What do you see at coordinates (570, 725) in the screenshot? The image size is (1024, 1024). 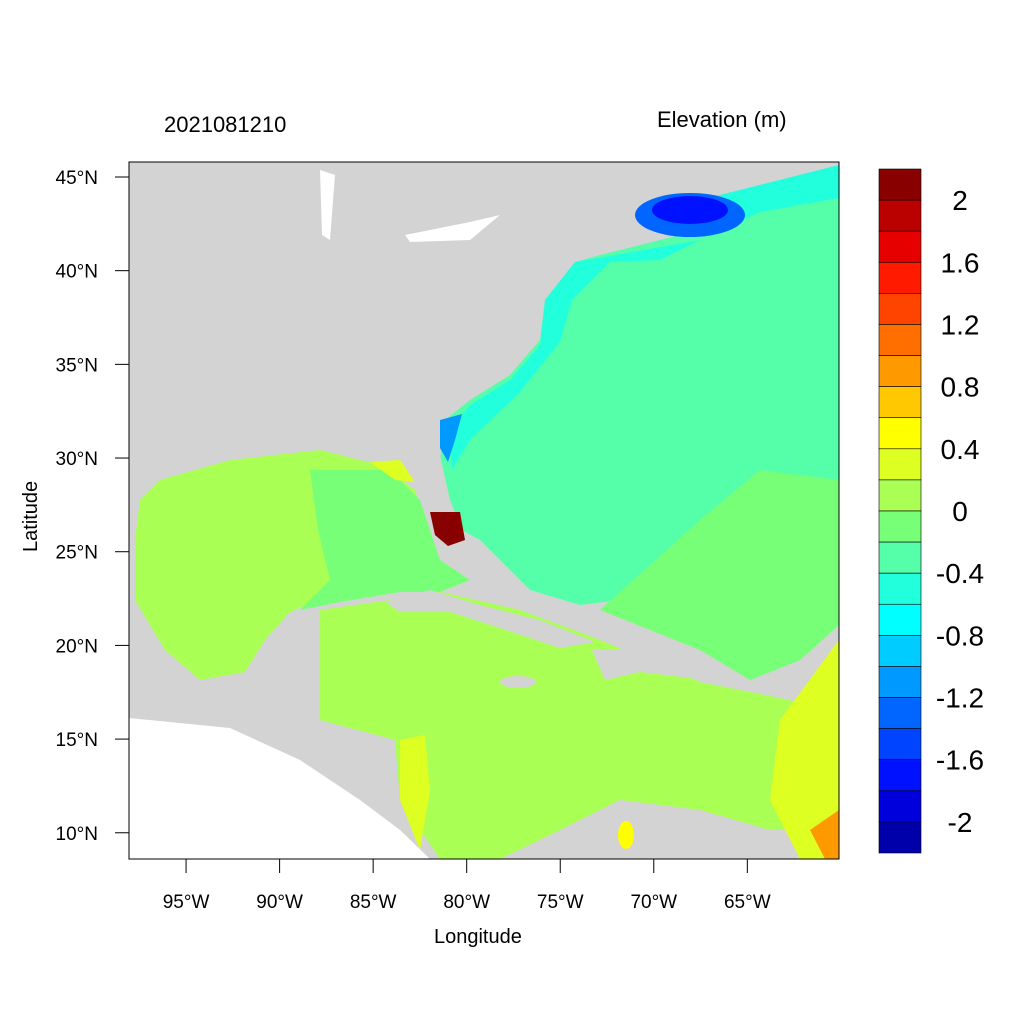 I see `caribbean-sea` at bounding box center [570, 725].